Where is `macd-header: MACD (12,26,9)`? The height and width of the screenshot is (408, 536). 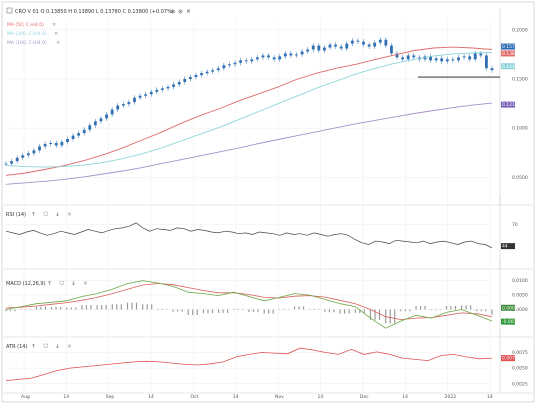
macd-header: MACD (12,26,9) is located at coordinates (47, 283).